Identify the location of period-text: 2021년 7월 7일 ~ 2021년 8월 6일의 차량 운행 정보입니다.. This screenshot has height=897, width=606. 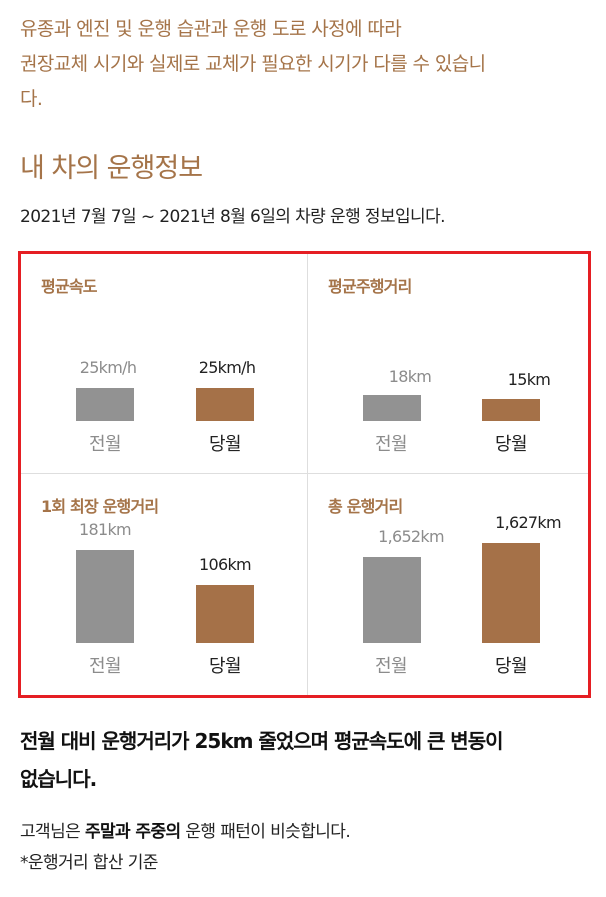
(233, 217).